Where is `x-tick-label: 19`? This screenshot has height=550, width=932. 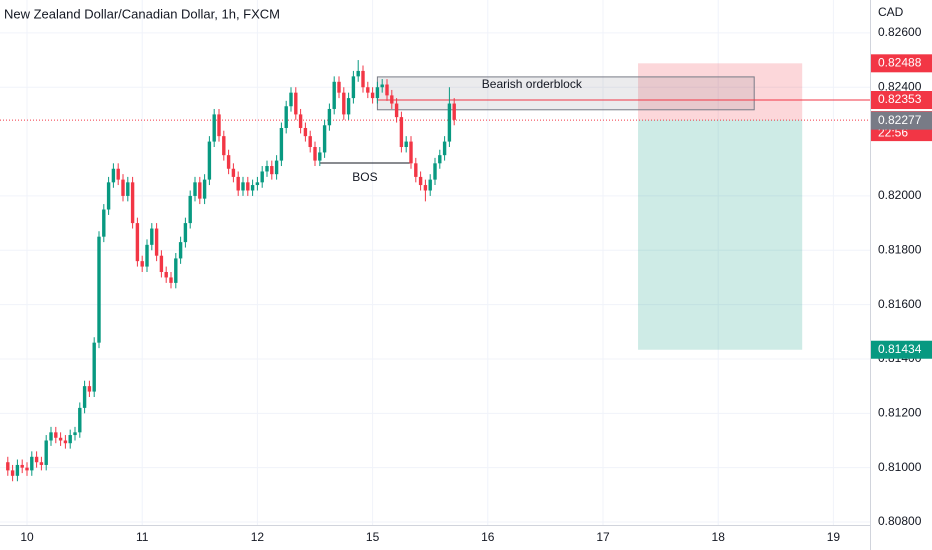 x-tick-label: 19 is located at coordinates (834, 537).